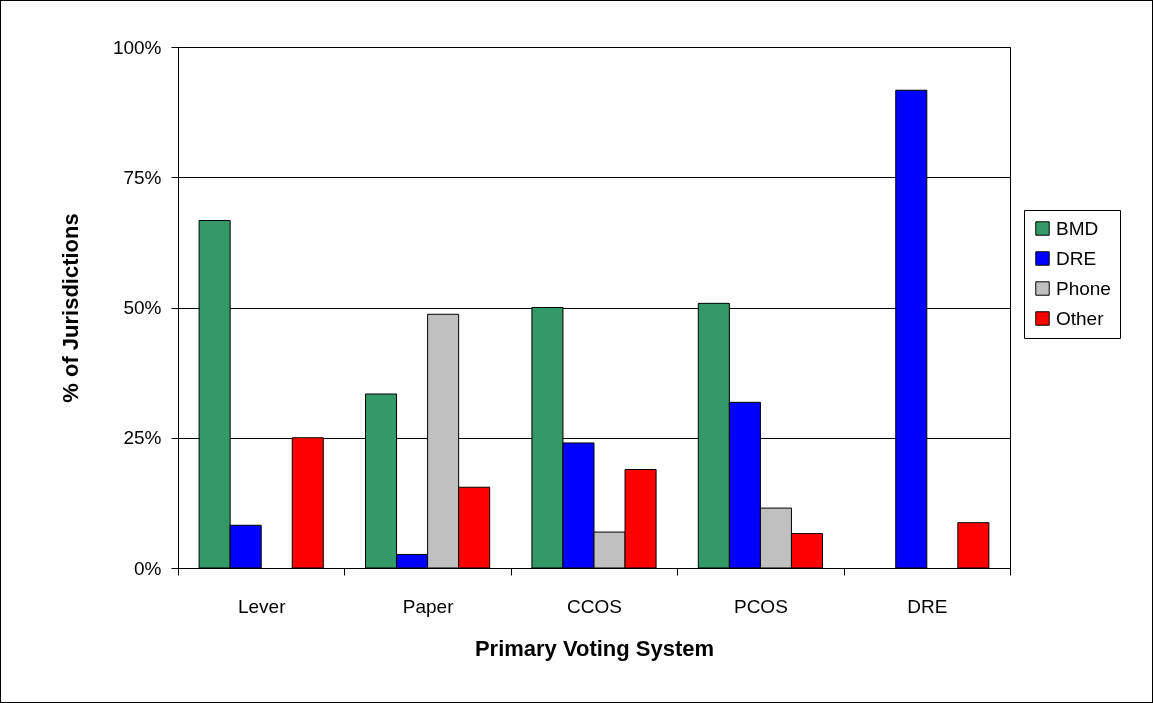 The width and height of the screenshot is (1153, 703). Describe the element at coordinates (142, 307) in the screenshot. I see `y-tick-label: 50%` at that location.